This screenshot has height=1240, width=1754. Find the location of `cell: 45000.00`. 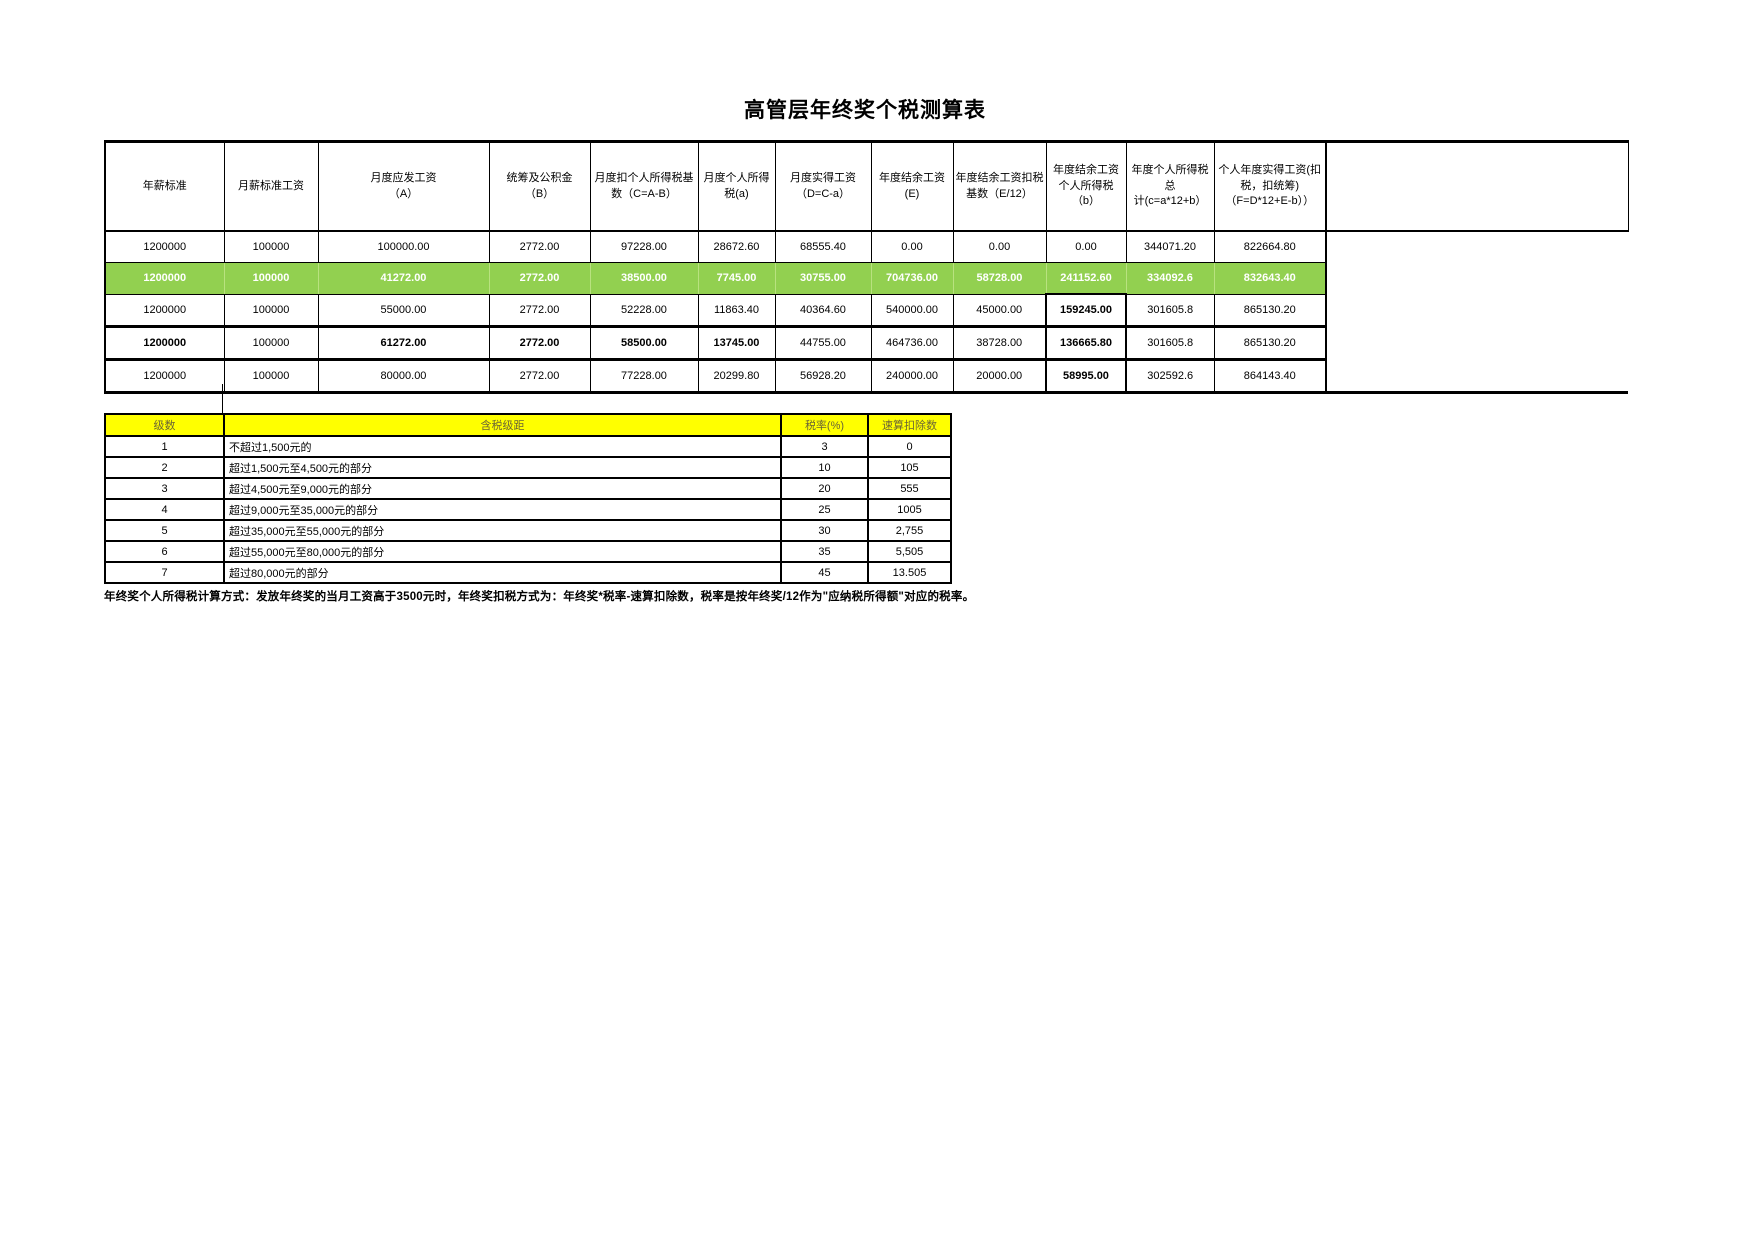

cell: 45000.00 is located at coordinates (999, 310).